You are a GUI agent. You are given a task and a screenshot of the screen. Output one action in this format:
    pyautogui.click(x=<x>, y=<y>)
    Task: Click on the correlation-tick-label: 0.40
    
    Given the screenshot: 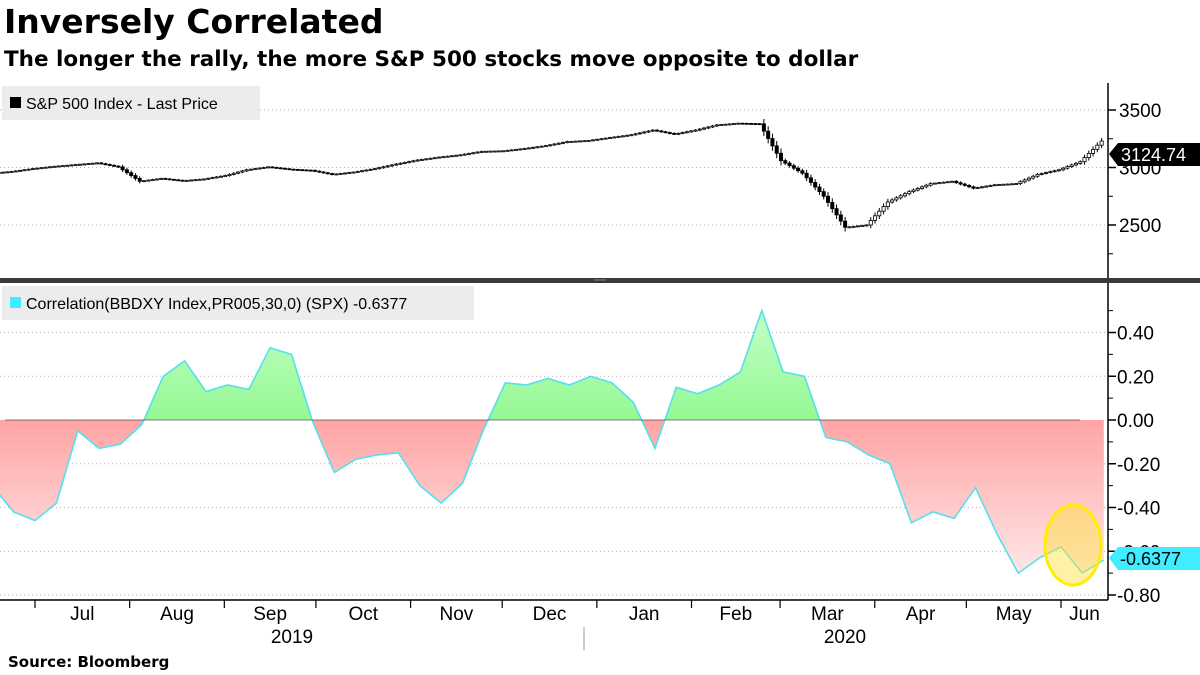 What is the action you would take?
    pyautogui.click(x=1135, y=334)
    